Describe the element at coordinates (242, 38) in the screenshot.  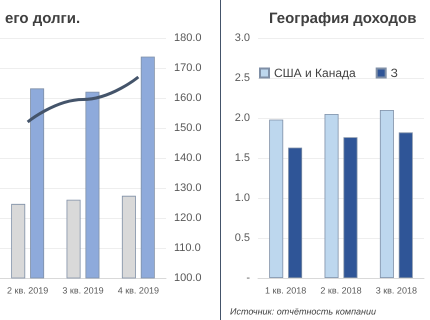
I see `y-tick-label: 3.0` at that location.